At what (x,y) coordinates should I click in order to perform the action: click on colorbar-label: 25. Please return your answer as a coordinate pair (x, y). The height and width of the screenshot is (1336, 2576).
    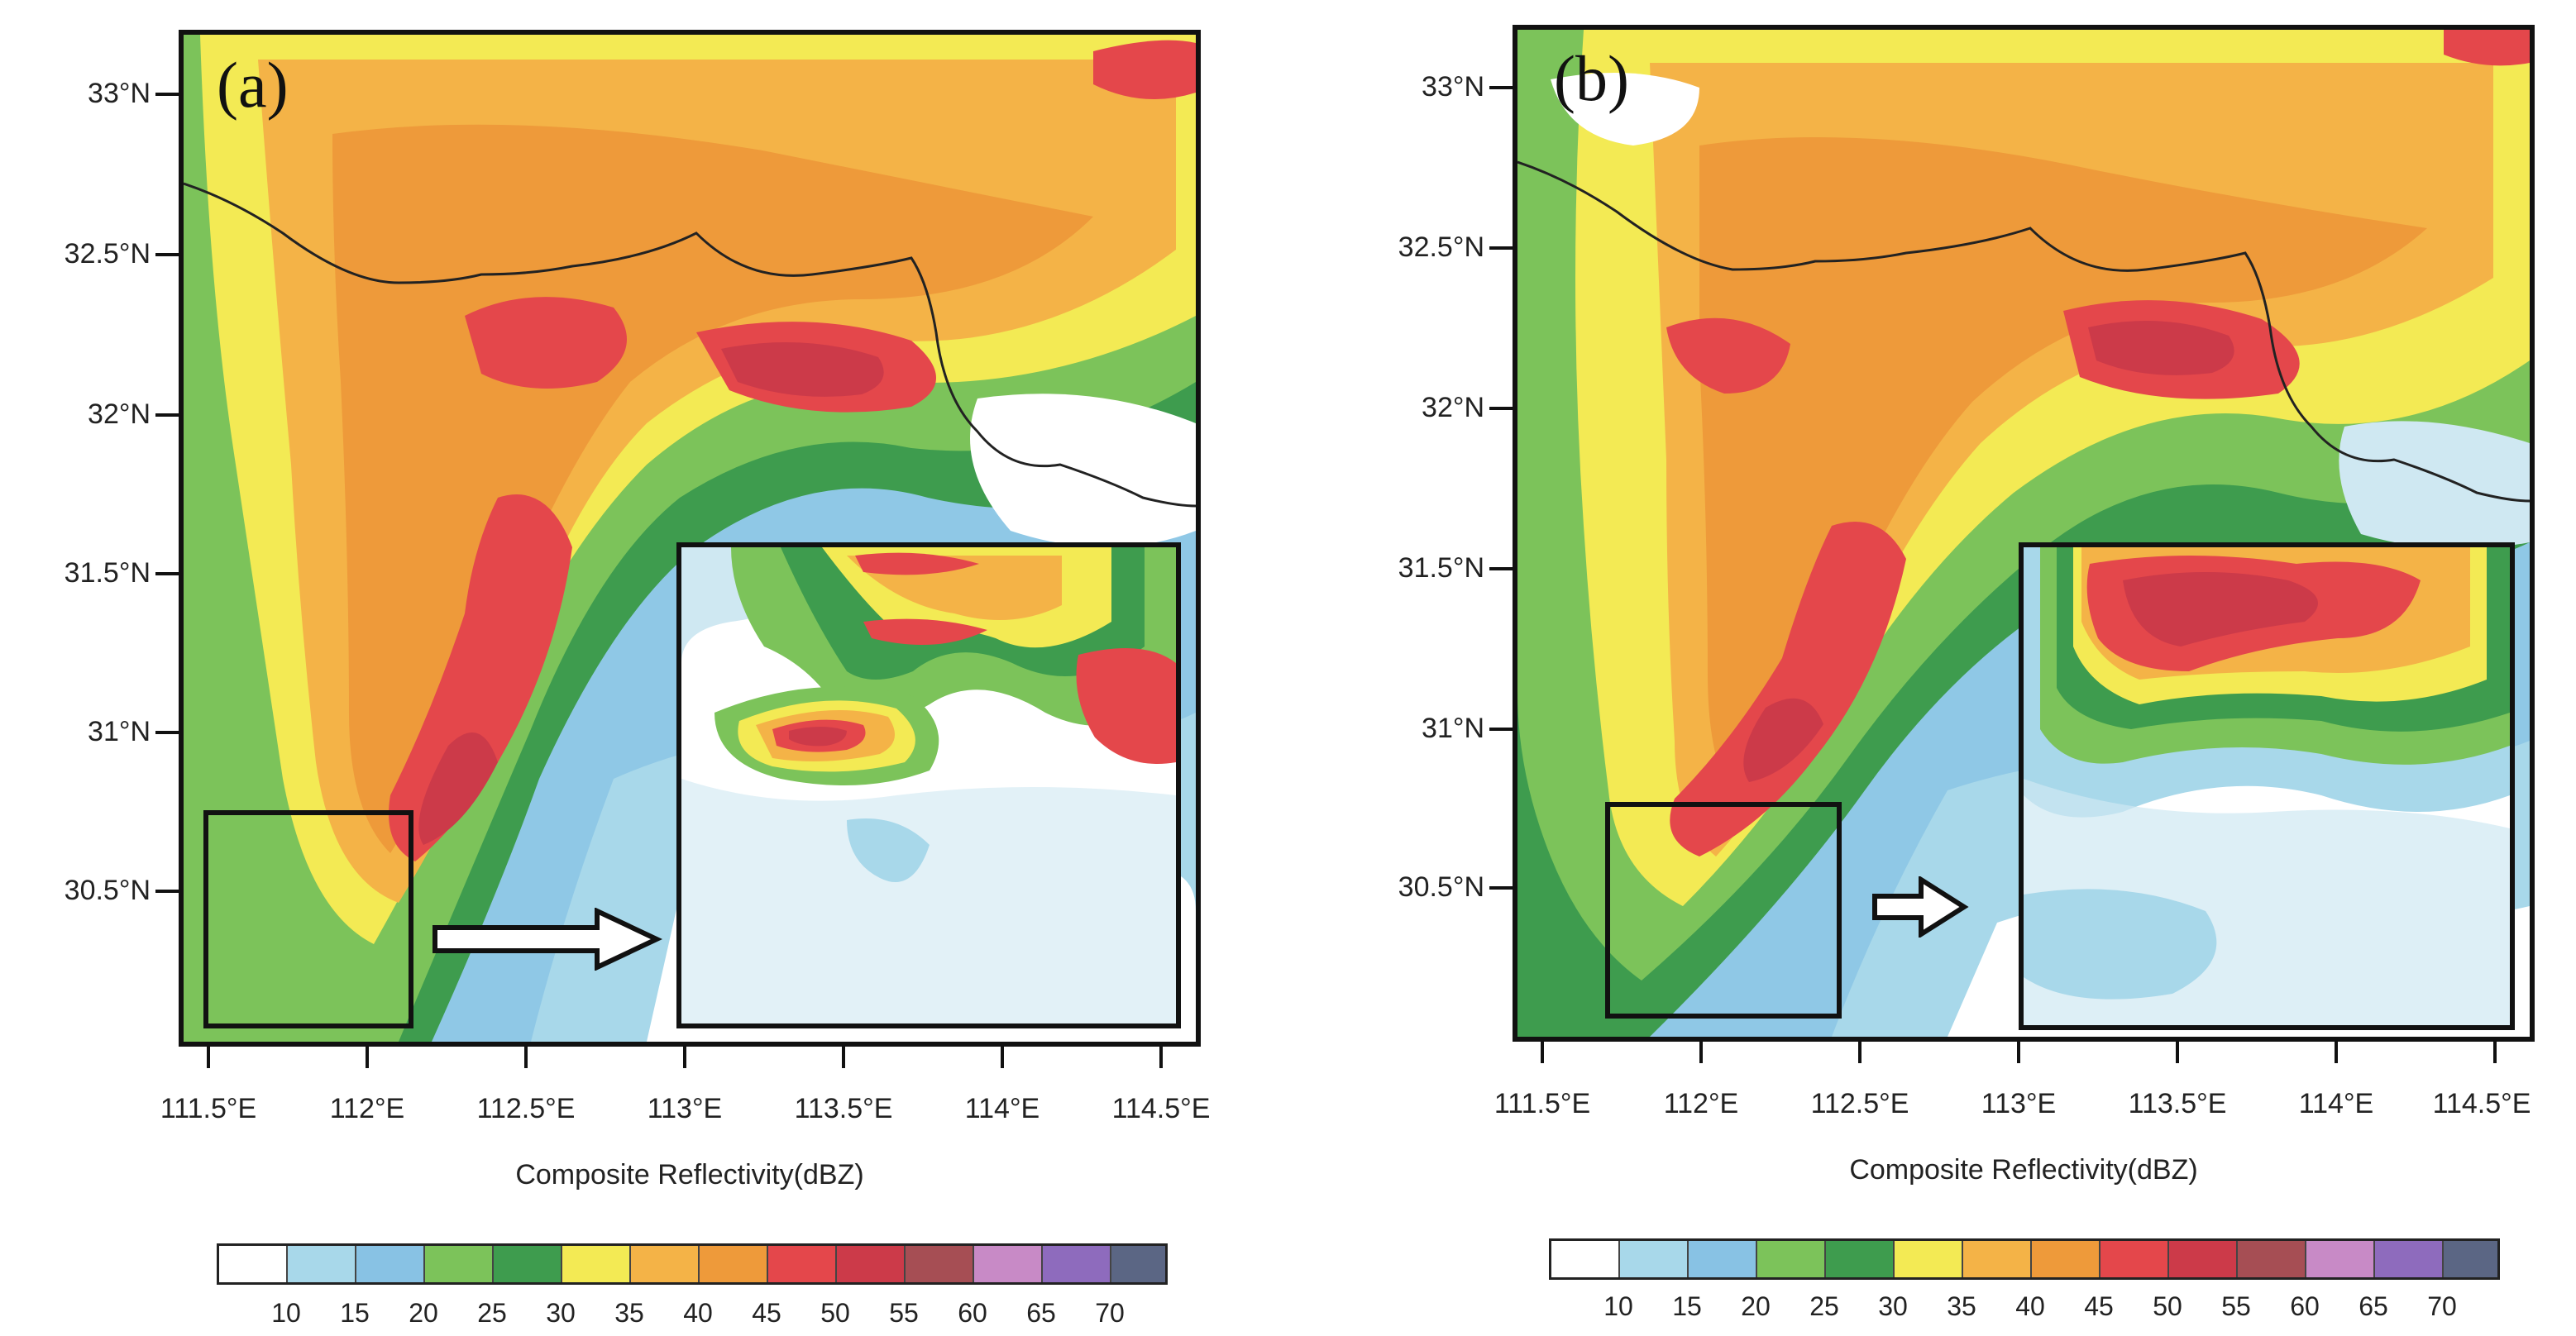
    Looking at the image, I should click on (492, 1313).